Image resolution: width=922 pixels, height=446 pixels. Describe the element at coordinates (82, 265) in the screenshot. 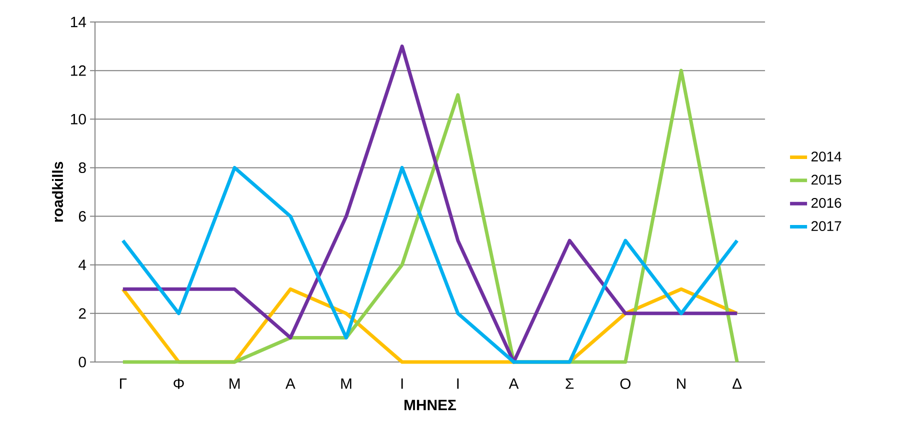

I see `y-tick-label: 4` at that location.